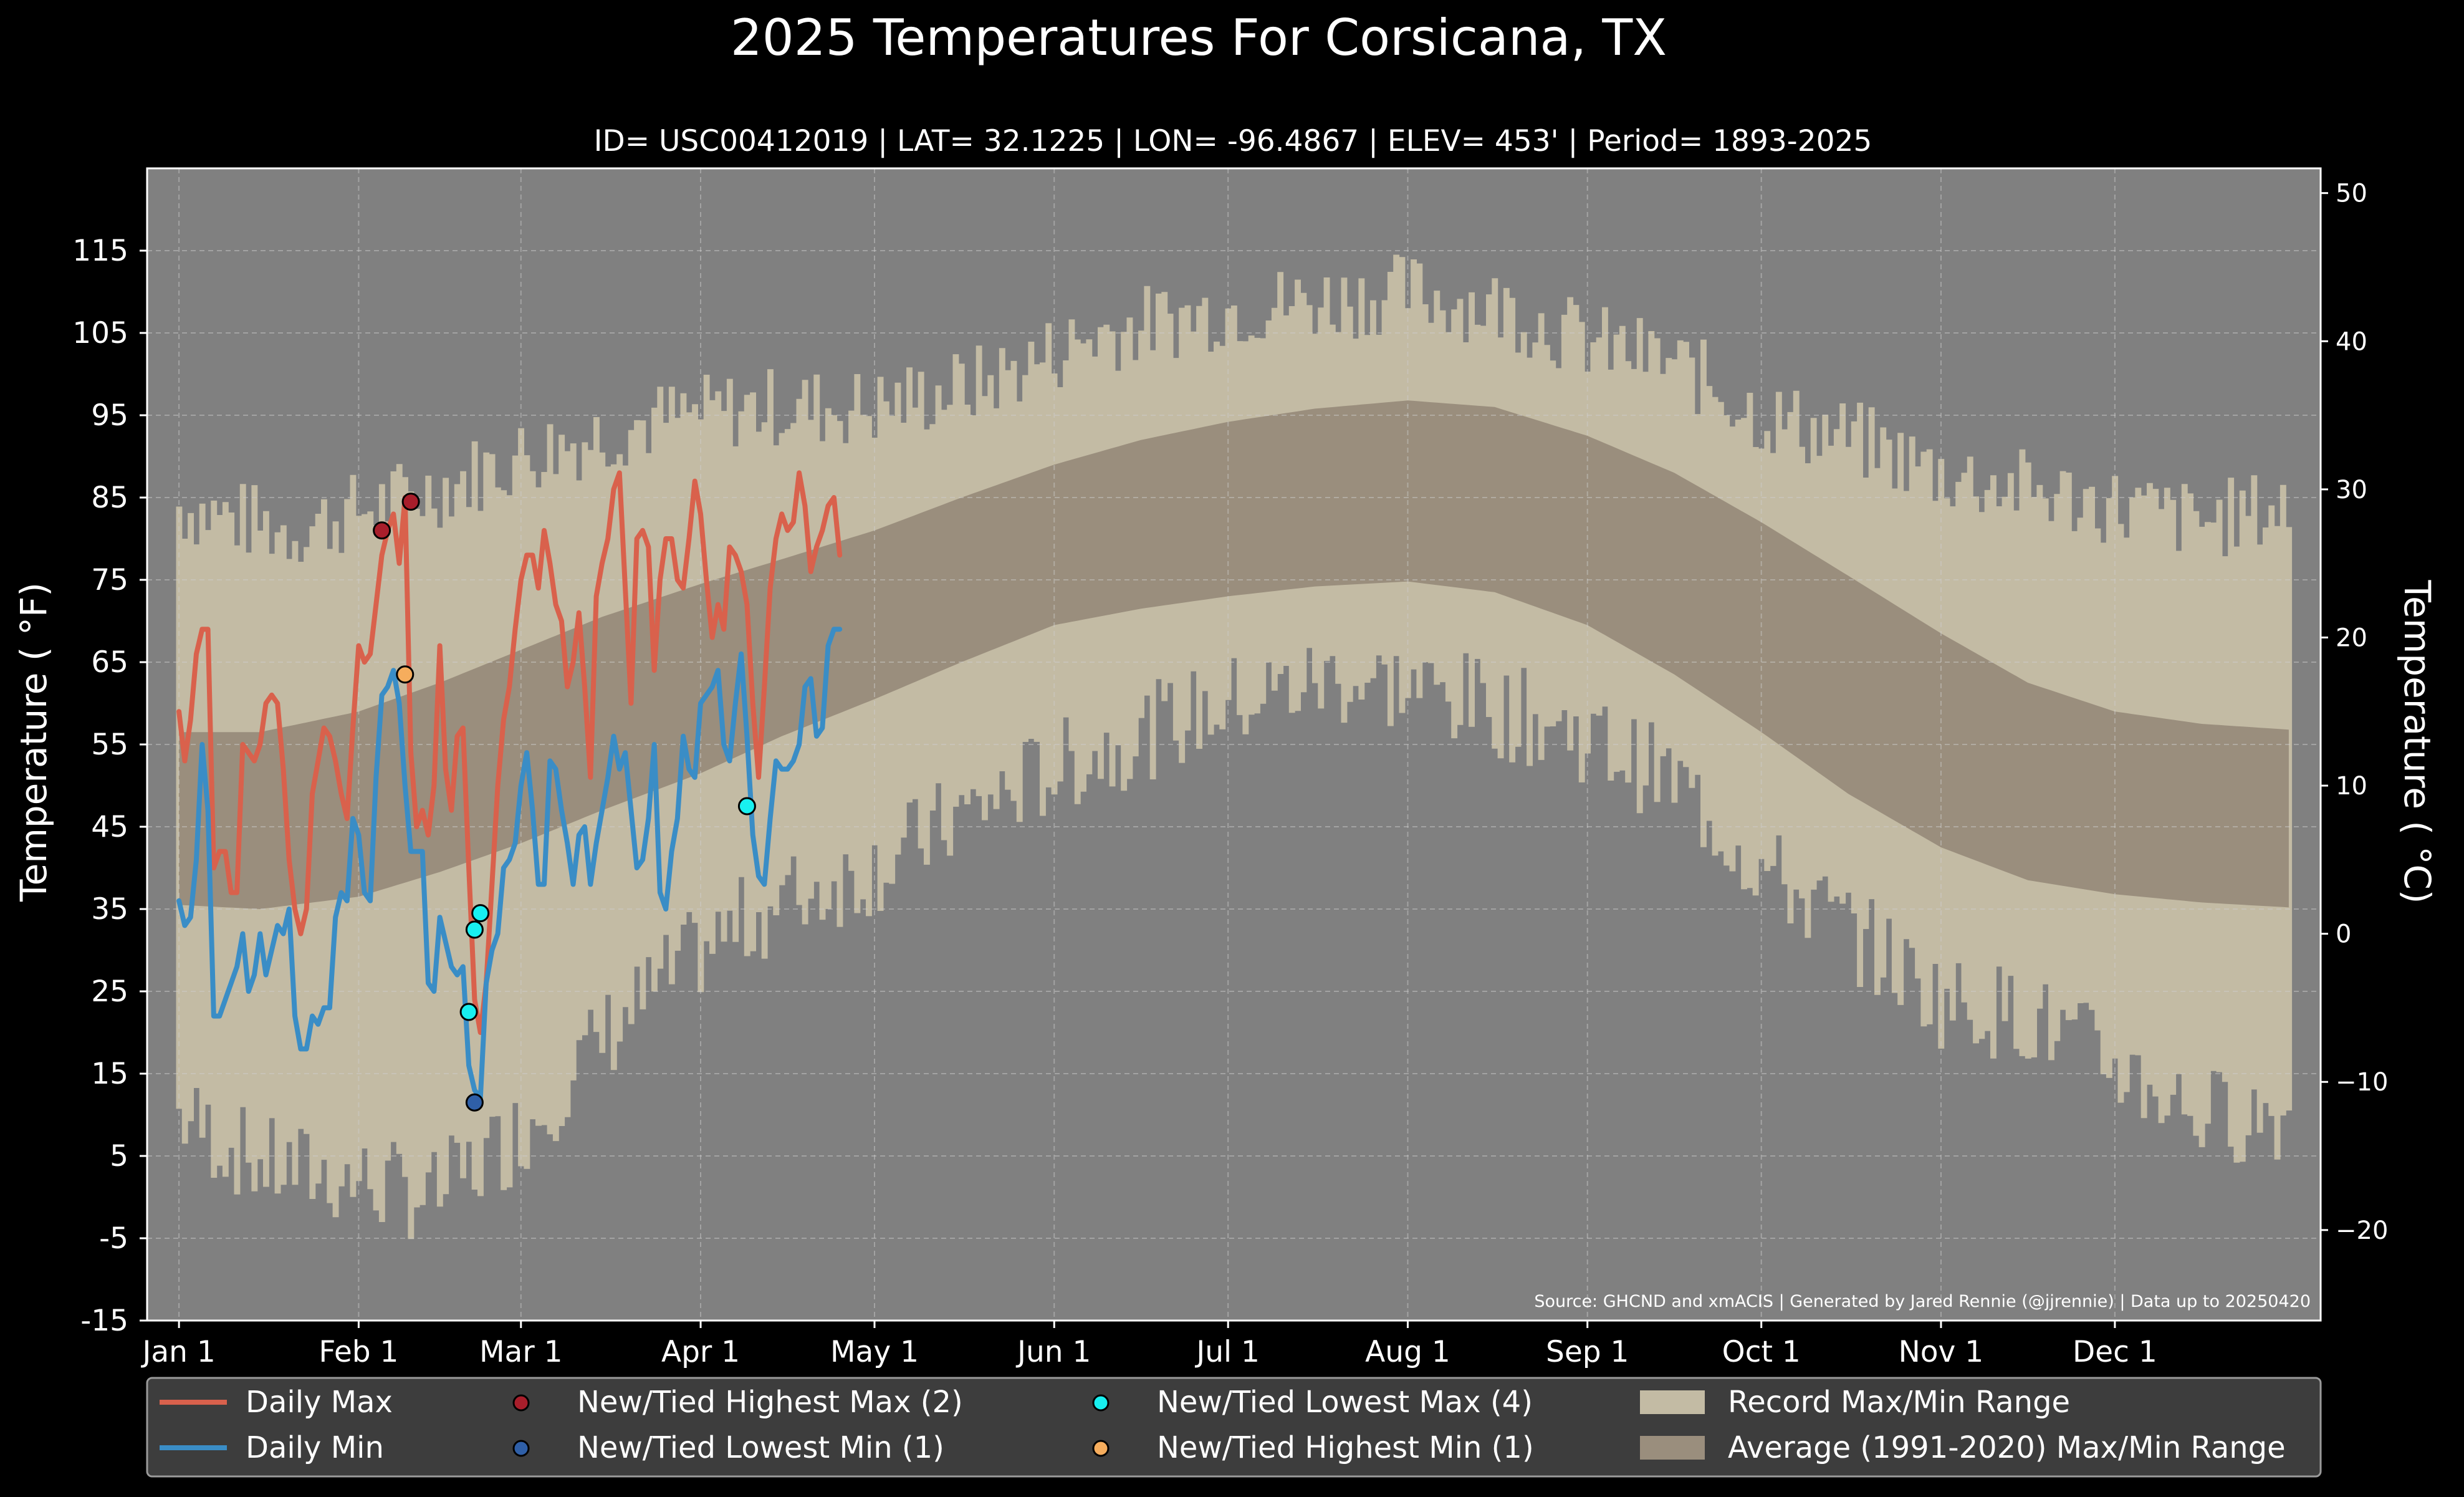 The width and height of the screenshot is (2464, 1497). Describe the element at coordinates (875, 1352) in the screenshot. I see `x-tick-label: May 1` at that location.